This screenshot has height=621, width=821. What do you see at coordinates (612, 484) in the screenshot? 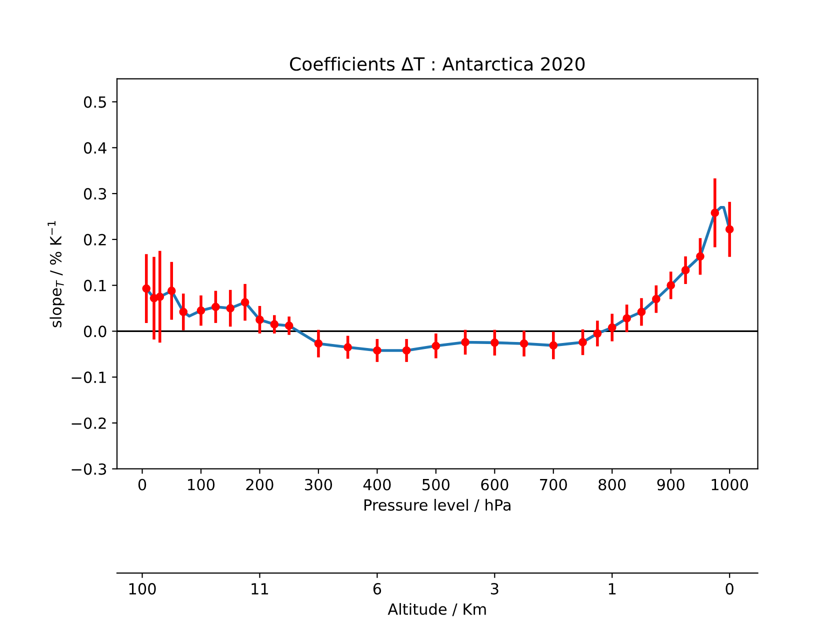
I see `x-tick-label: 800` at bounding box center [612, 484].